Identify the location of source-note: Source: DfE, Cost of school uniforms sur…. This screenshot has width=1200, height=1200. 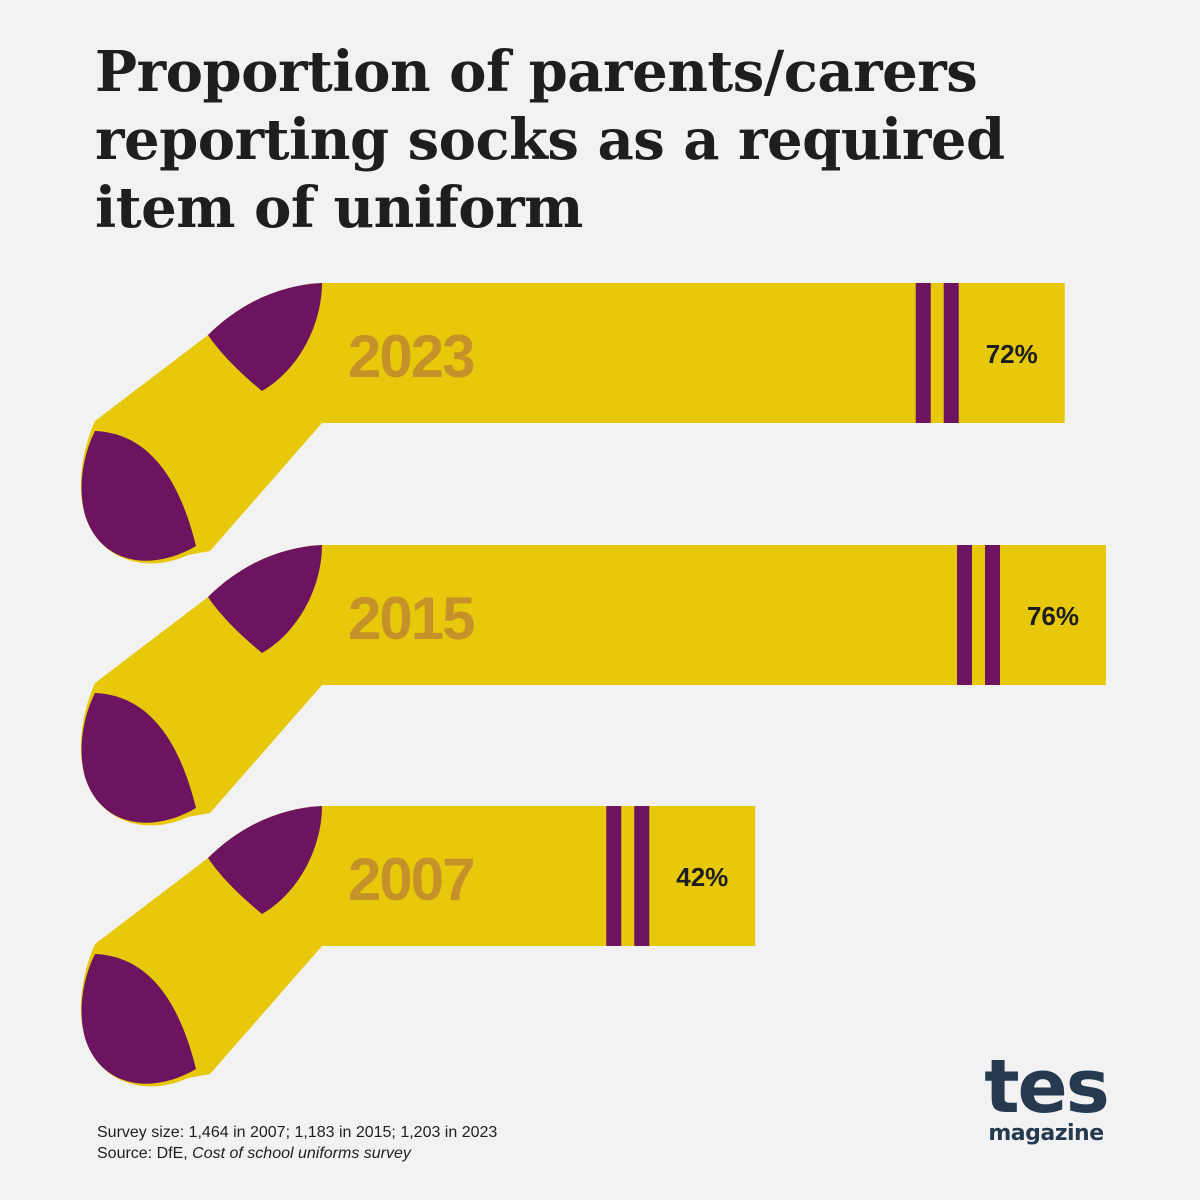
(297, 1153).